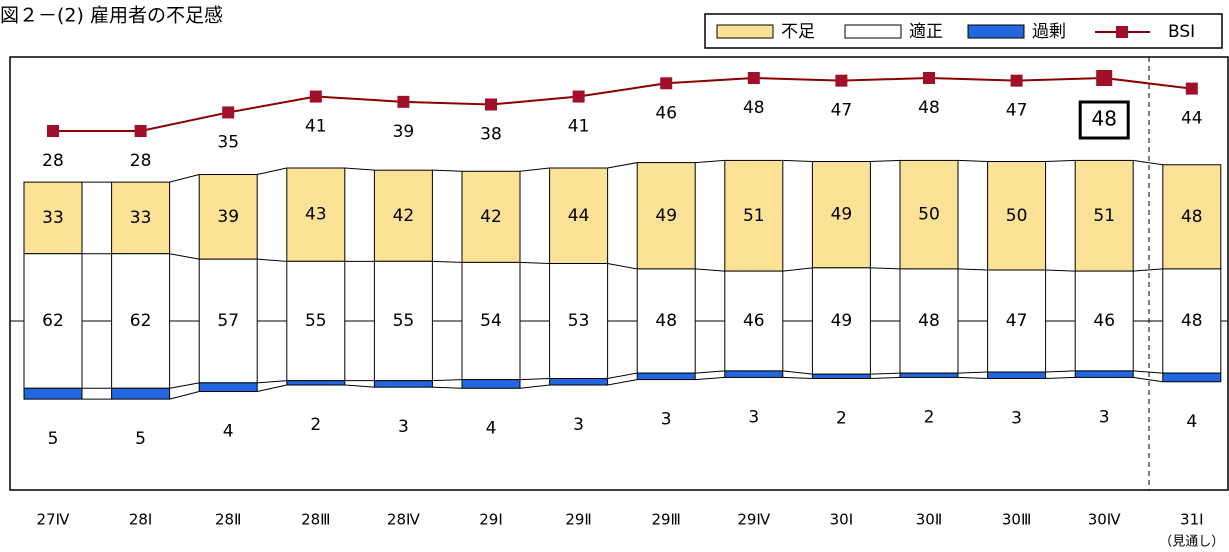  I want to click on value-label: 57, so click(228, 321).